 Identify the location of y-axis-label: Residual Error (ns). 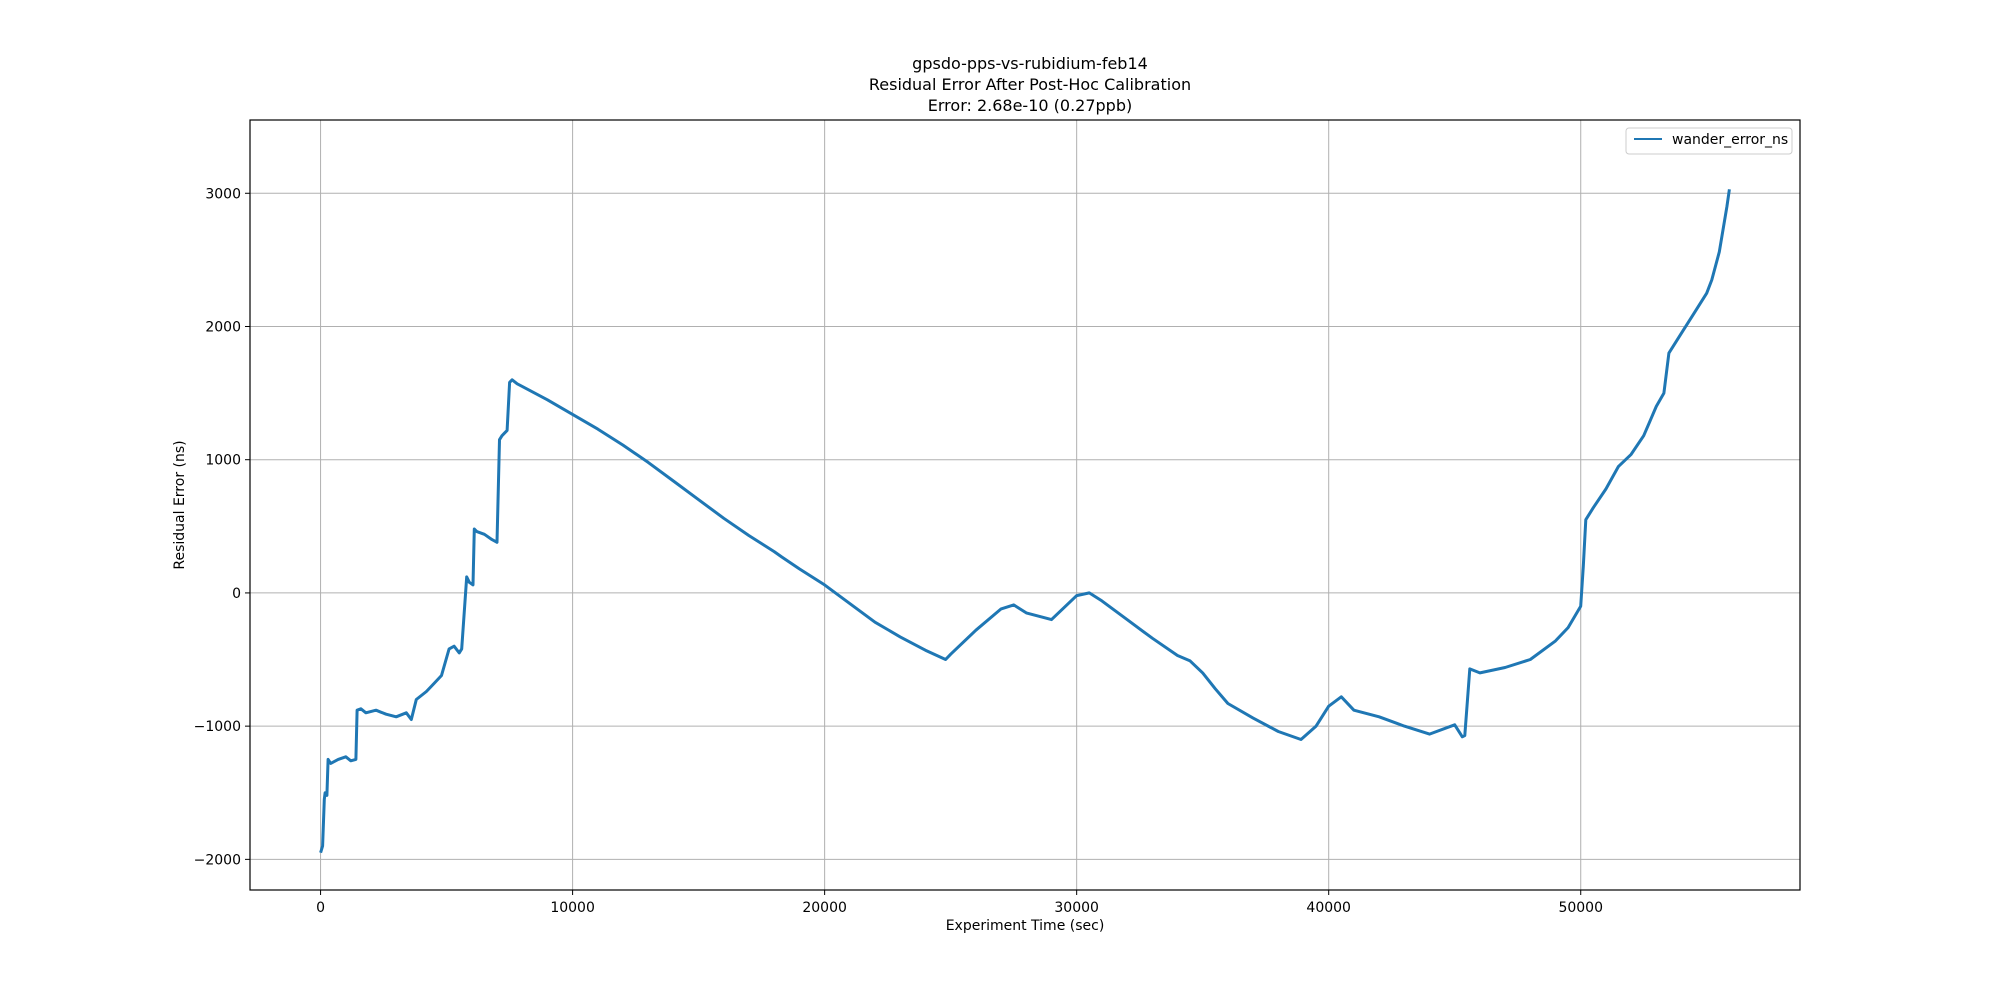
(180, 504).